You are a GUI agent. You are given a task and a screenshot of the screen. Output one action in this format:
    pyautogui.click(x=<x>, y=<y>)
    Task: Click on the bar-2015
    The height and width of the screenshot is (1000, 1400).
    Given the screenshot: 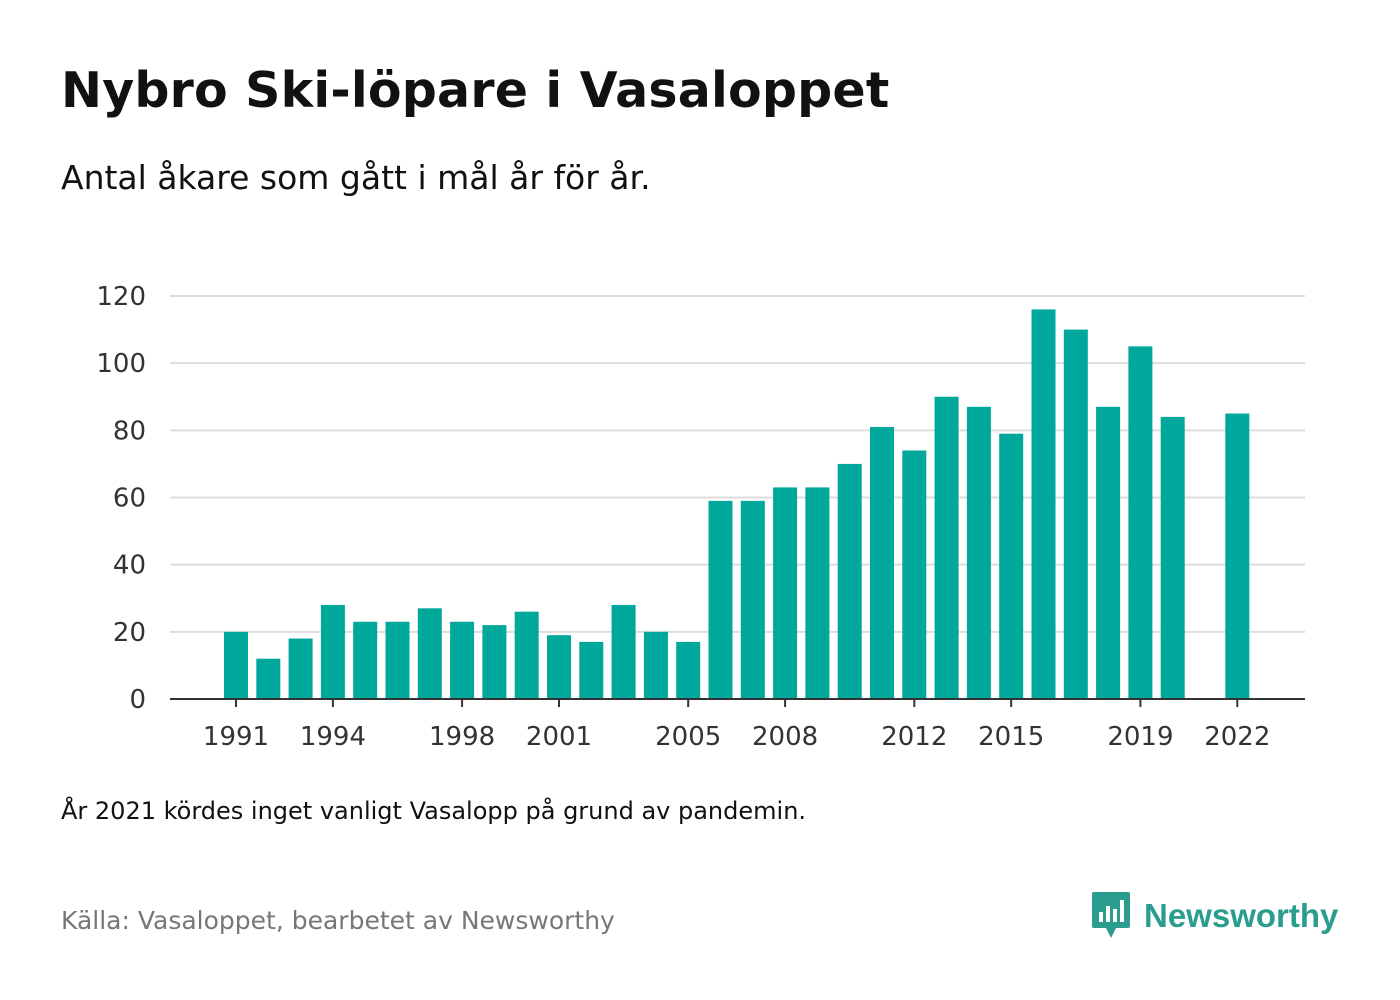 What is the action you would take?
    pyautogui.click(x=1011, y=566)
    